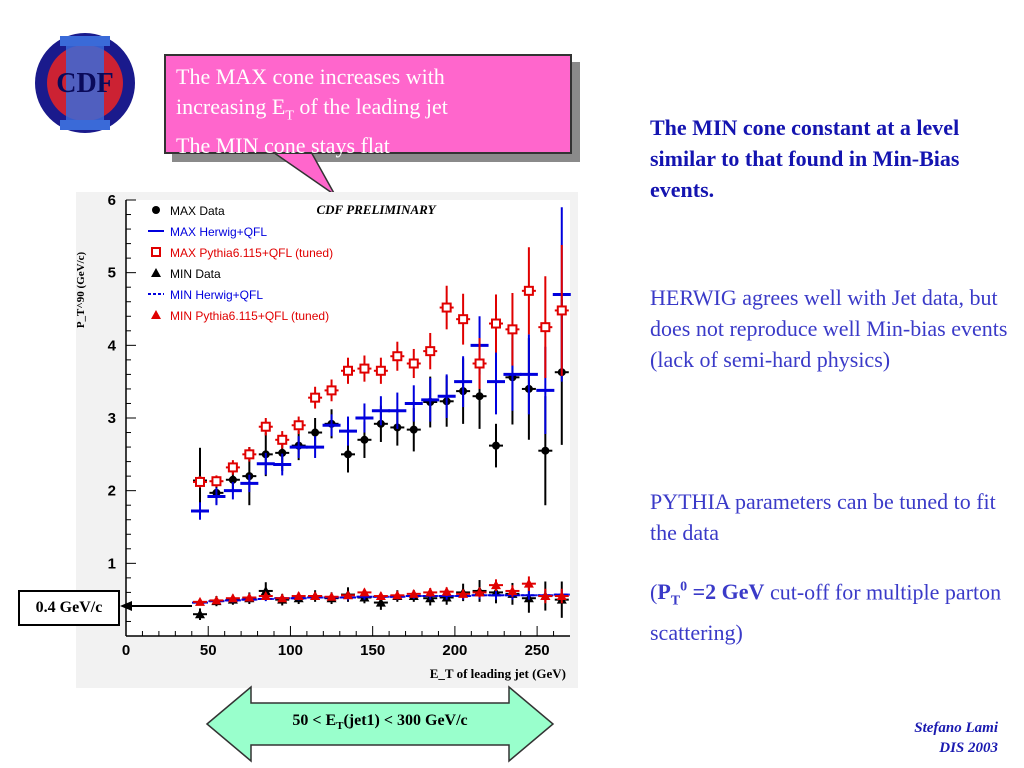  I want to click on callout-line-1: The MAX cone increases with, so click(310, 76).